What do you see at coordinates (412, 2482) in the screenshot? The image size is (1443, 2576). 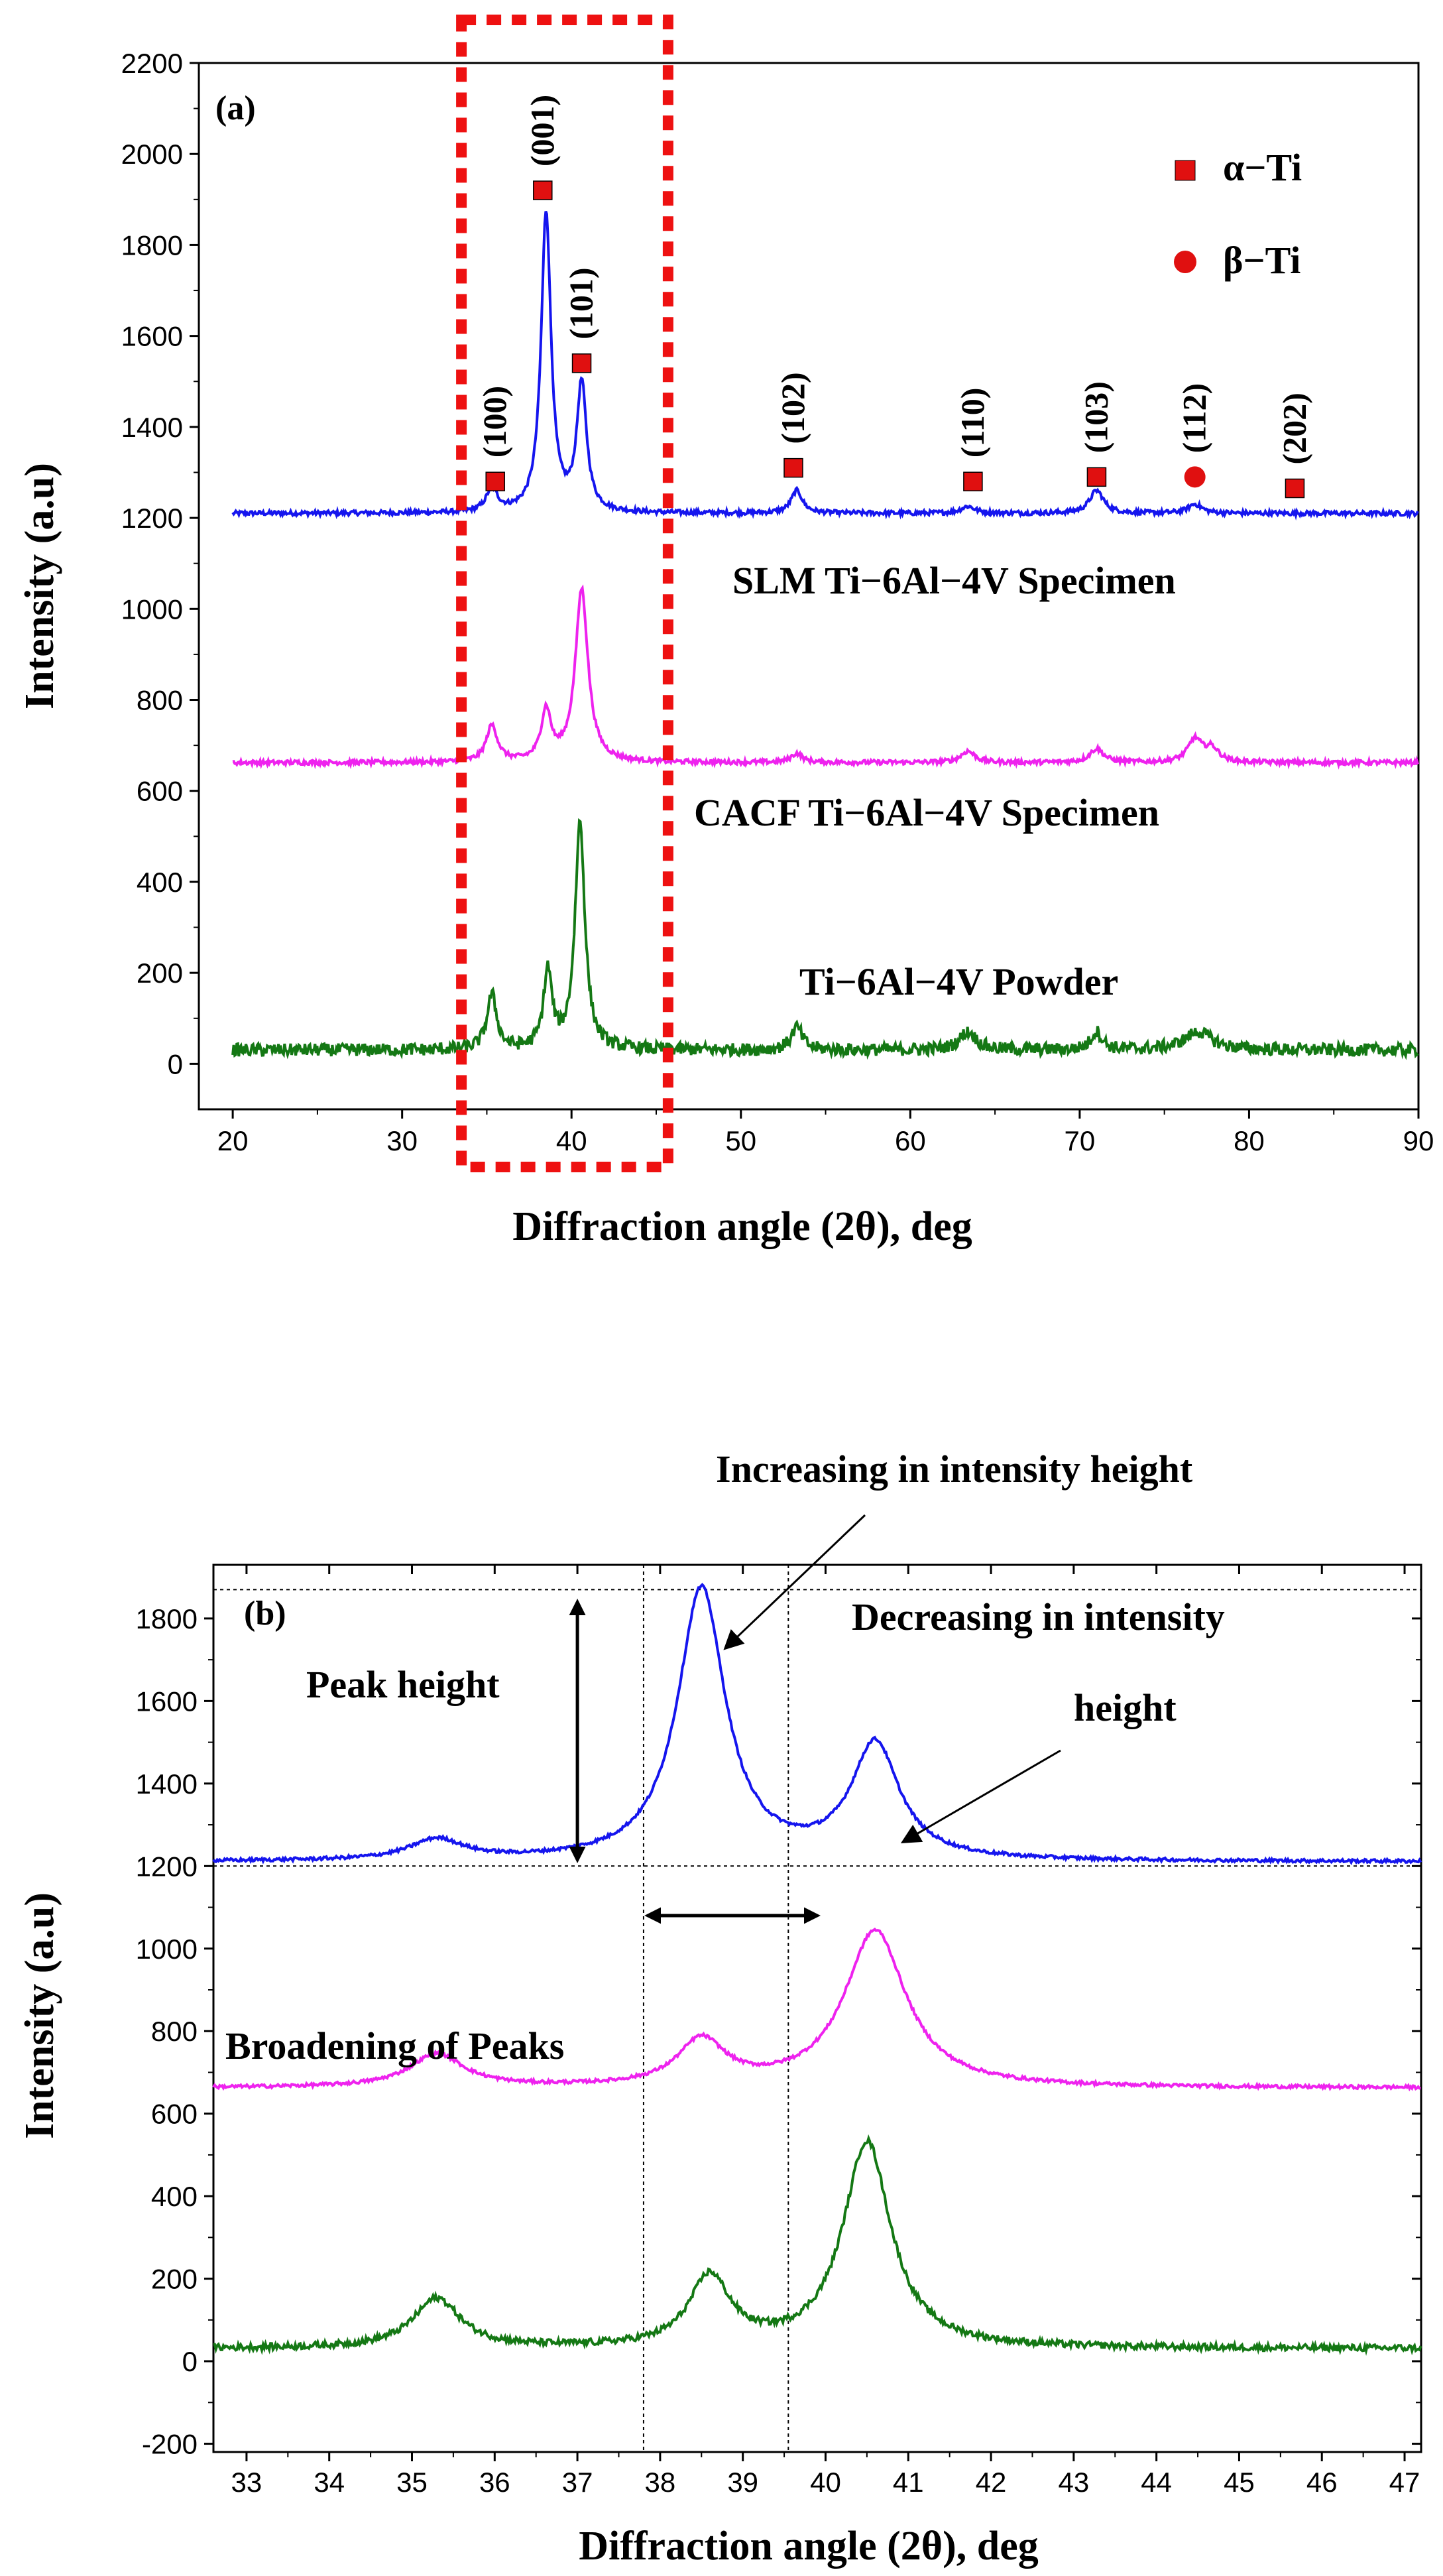 I see `b-x-tick-label: 35` at bounding box center [412, 2482].